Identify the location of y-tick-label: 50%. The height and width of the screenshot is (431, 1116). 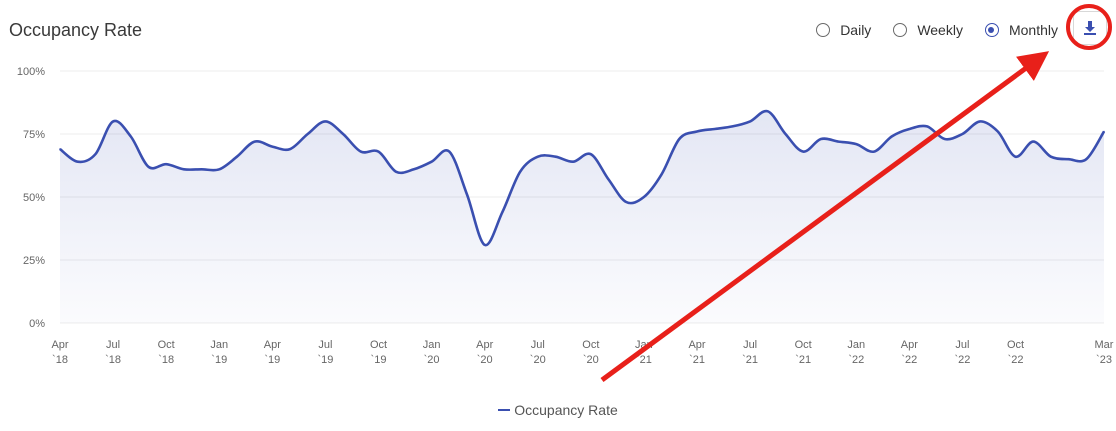
(34, 198).